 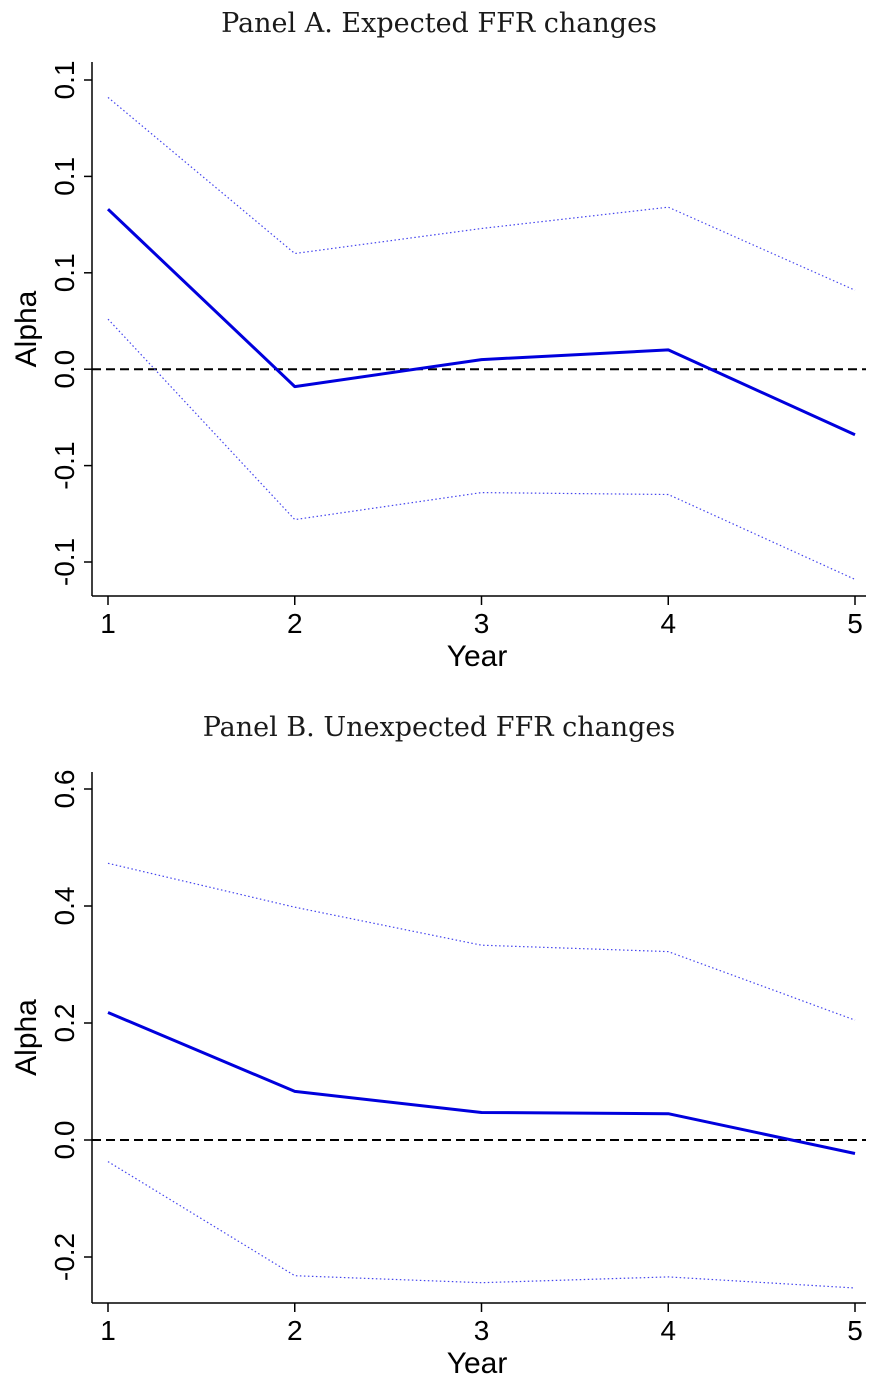 What do you see at coordinates (668, 623) in the screenshot?
I see `panel-a-x-tick-label: 4` at bounding box center [668, 623].